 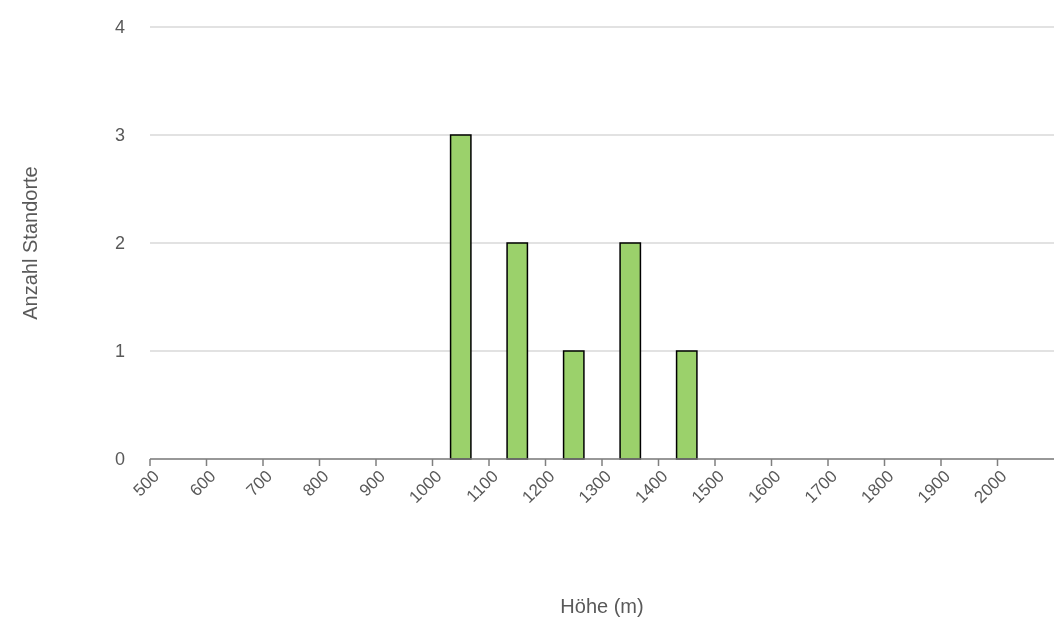 I want to click on x-tick-label: 500, so click(x=146, y=483).